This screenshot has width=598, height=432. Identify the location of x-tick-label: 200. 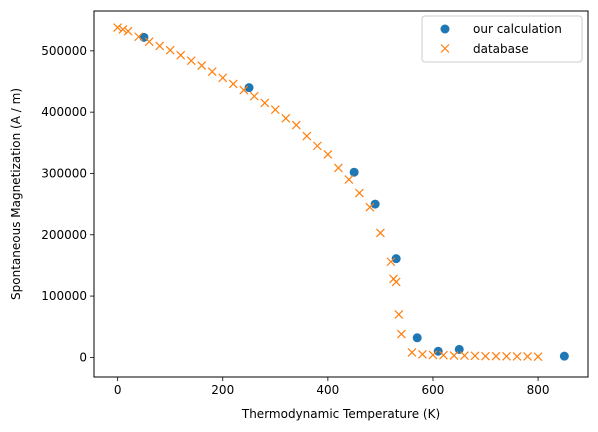
(222, 390).